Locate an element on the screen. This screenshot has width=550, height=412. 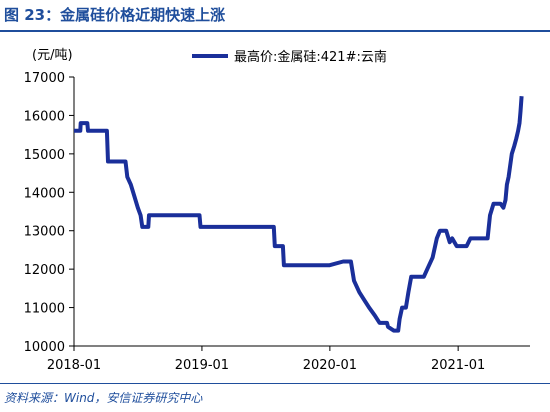
x-tick-label: 2020-01 is located at coordinates (330, 365).